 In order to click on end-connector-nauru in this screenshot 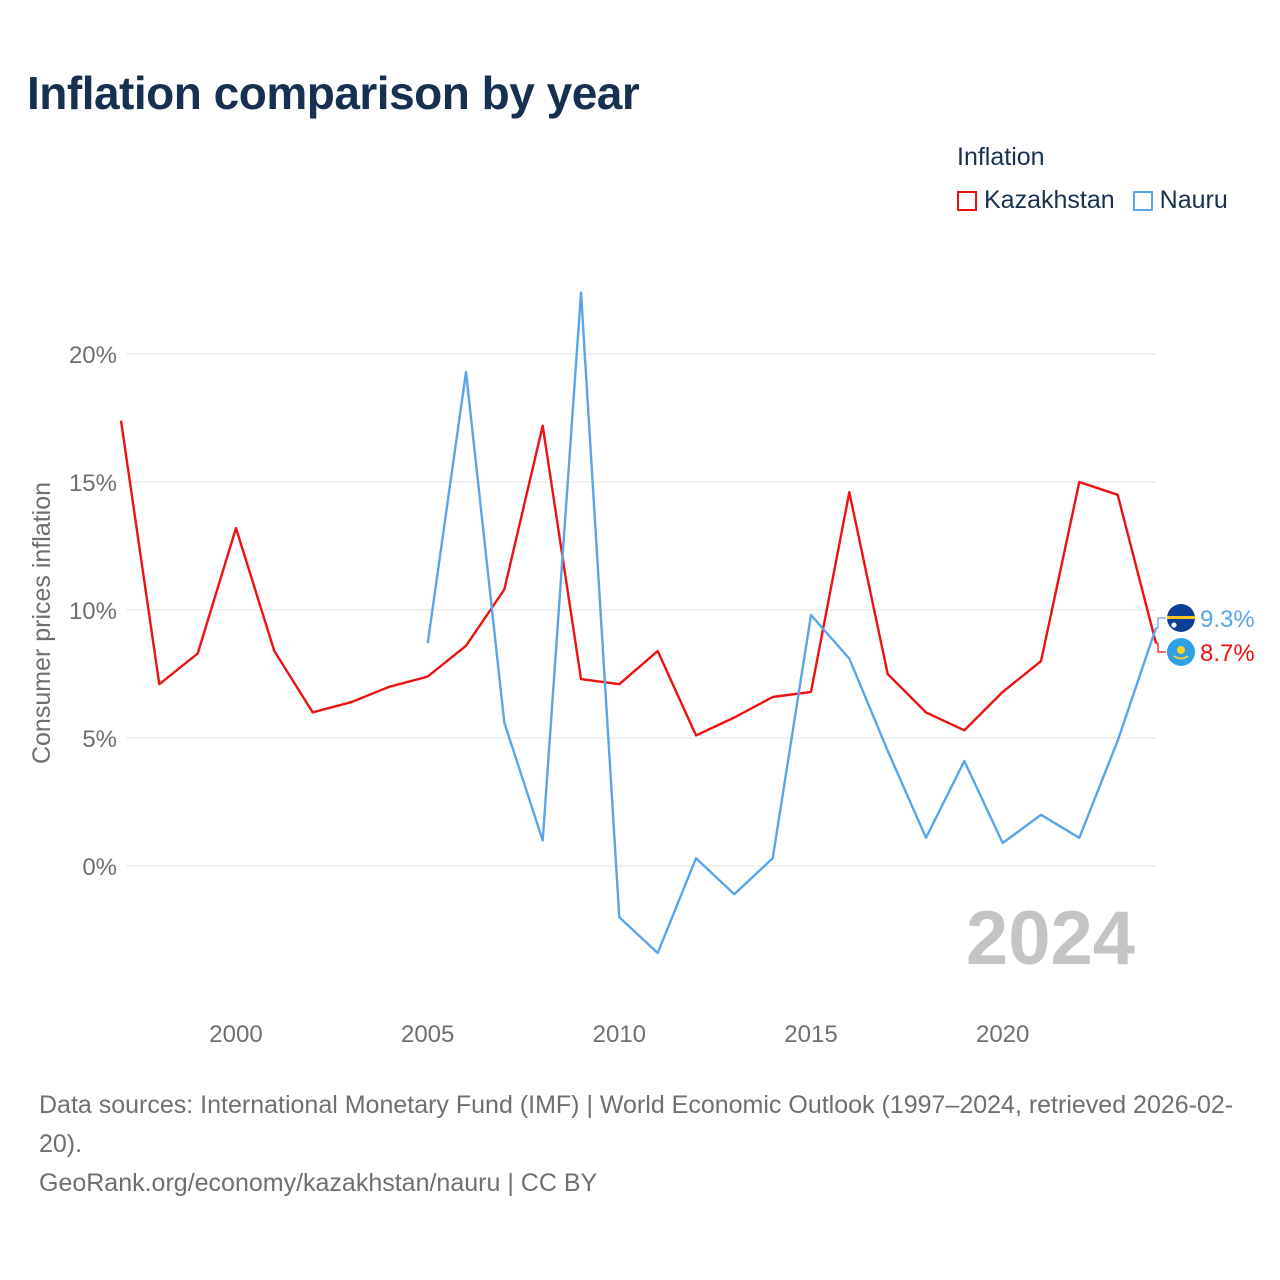, I will do `click(1161, 623)`.